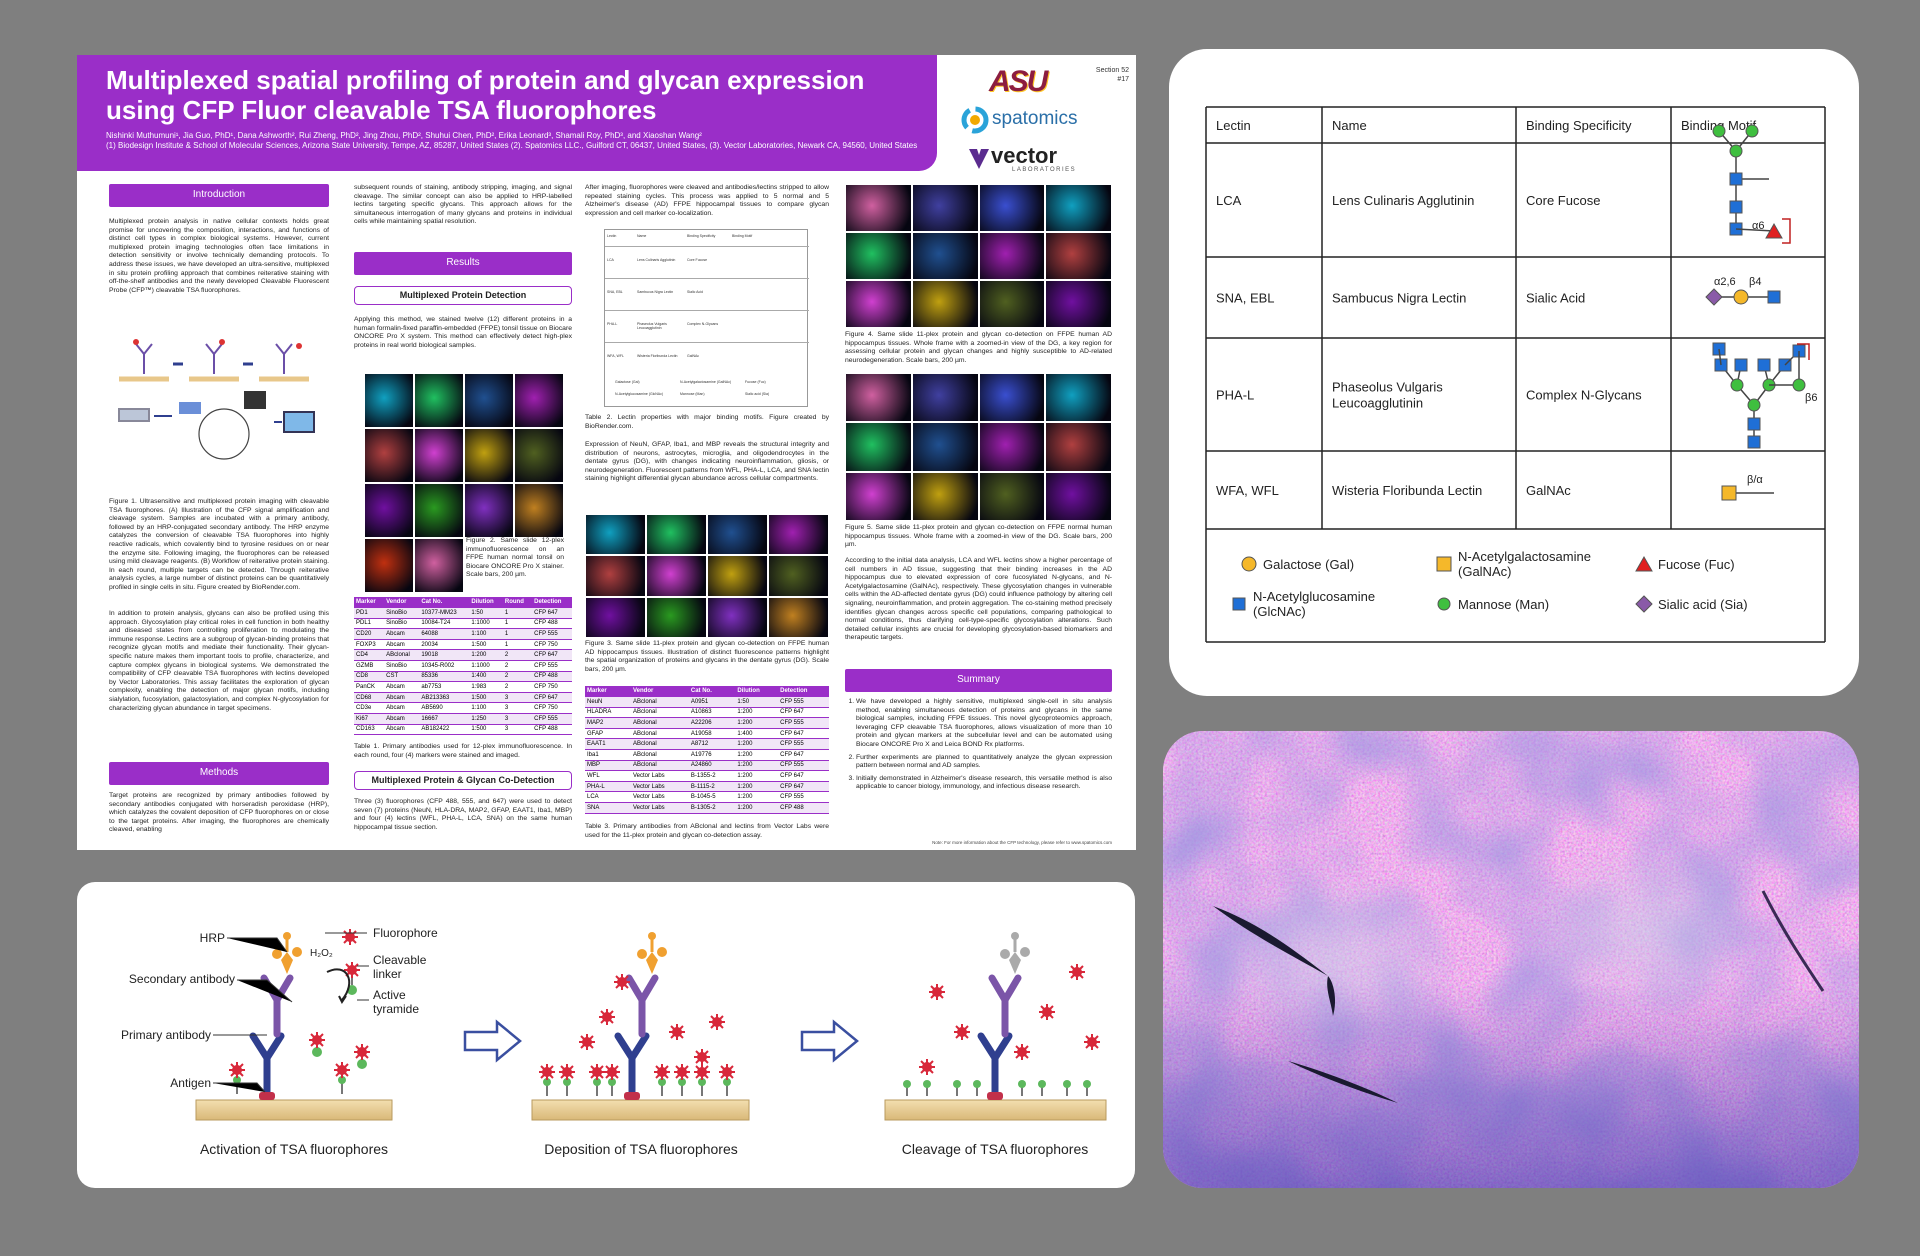 This screenshot has width=1920, height=1256. I want to click on table-cell: WFA, WFL, so click(1247, 490).